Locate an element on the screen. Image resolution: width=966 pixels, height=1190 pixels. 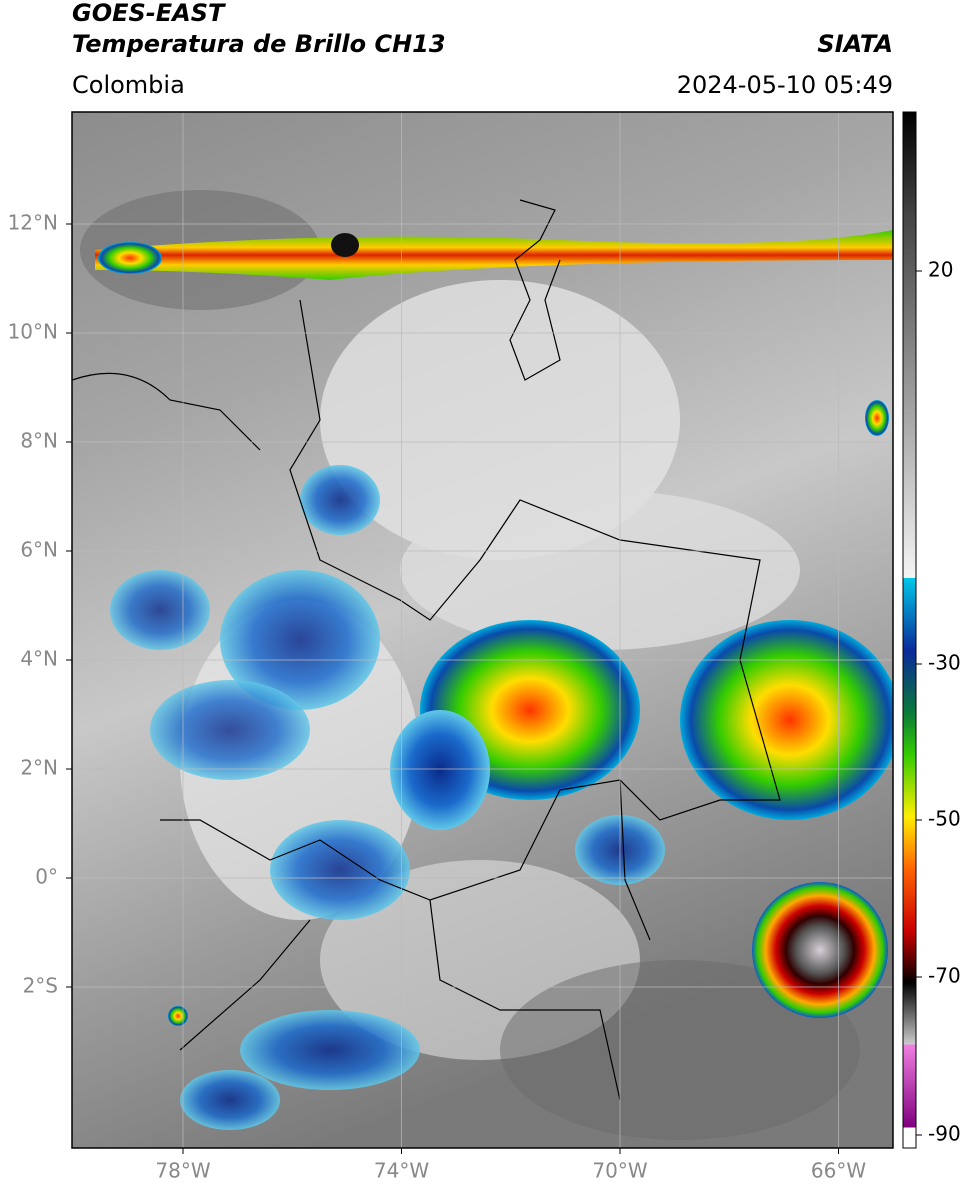
lat-tick-label: 6°N is located at coordinates (39, 550).